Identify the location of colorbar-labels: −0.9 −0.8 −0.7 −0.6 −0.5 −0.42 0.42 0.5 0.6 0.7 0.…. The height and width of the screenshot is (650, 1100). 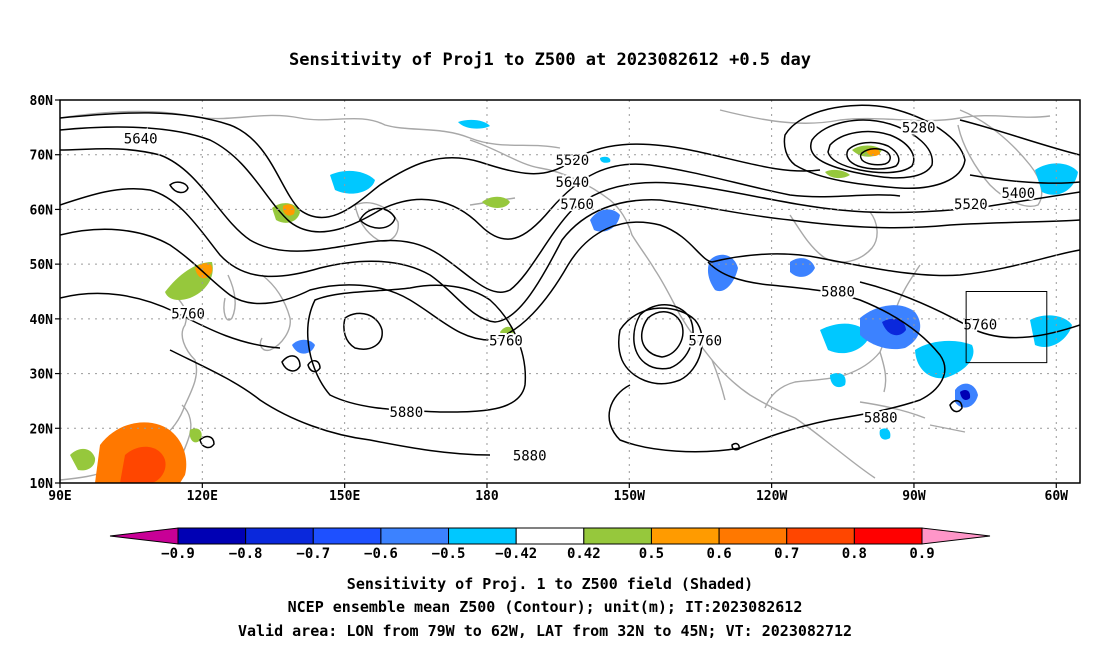
(548, 554).